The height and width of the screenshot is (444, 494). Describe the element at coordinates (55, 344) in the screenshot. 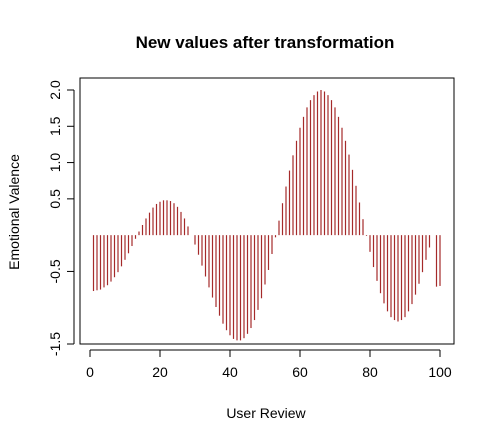

I see `y-tick-label: -1.5` at that location.